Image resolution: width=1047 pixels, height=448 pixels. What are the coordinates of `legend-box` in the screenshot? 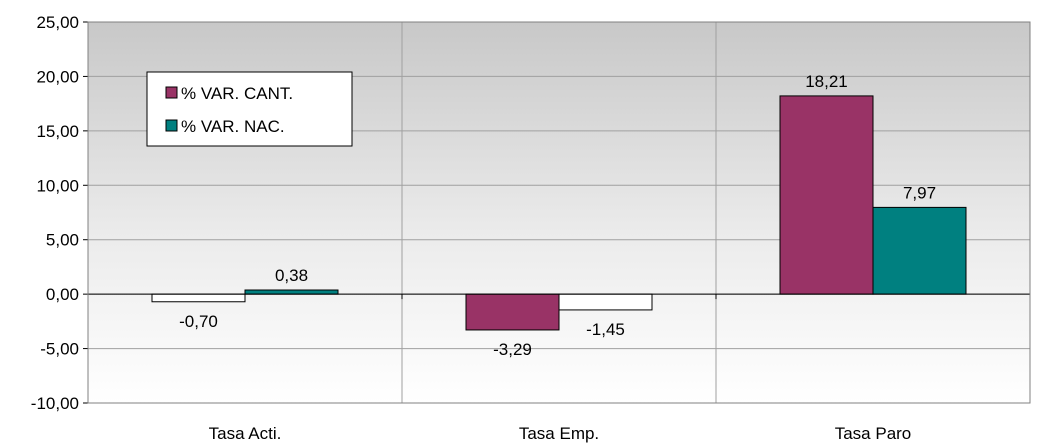 It's located at (249, 109).